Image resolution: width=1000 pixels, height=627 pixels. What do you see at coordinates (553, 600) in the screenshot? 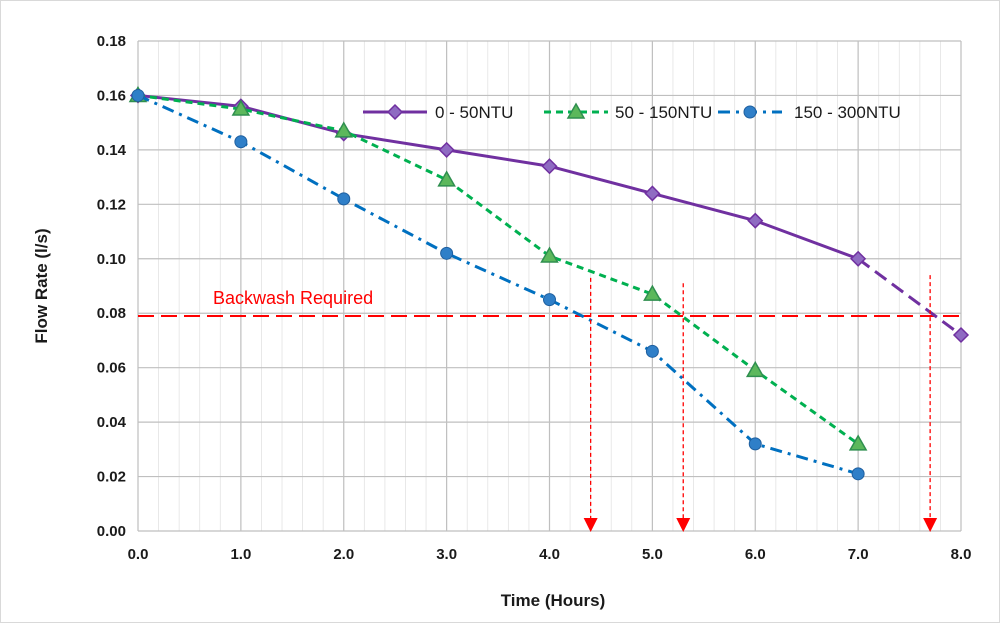
I see `x-axis-title: Time (Hours)` at bounding box center [553, 600].